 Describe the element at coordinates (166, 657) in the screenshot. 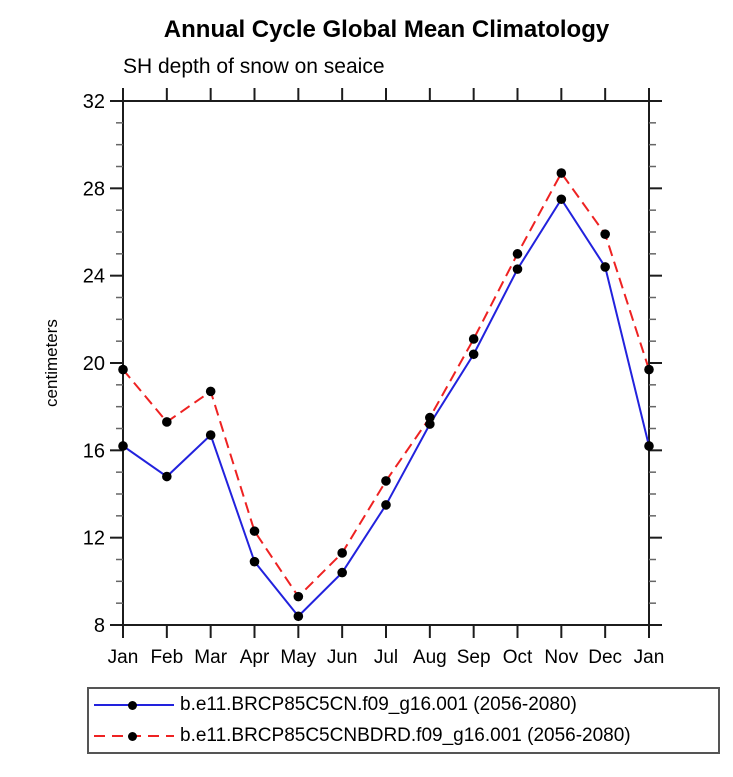

I see `x-tick-label: Feb` at that location.